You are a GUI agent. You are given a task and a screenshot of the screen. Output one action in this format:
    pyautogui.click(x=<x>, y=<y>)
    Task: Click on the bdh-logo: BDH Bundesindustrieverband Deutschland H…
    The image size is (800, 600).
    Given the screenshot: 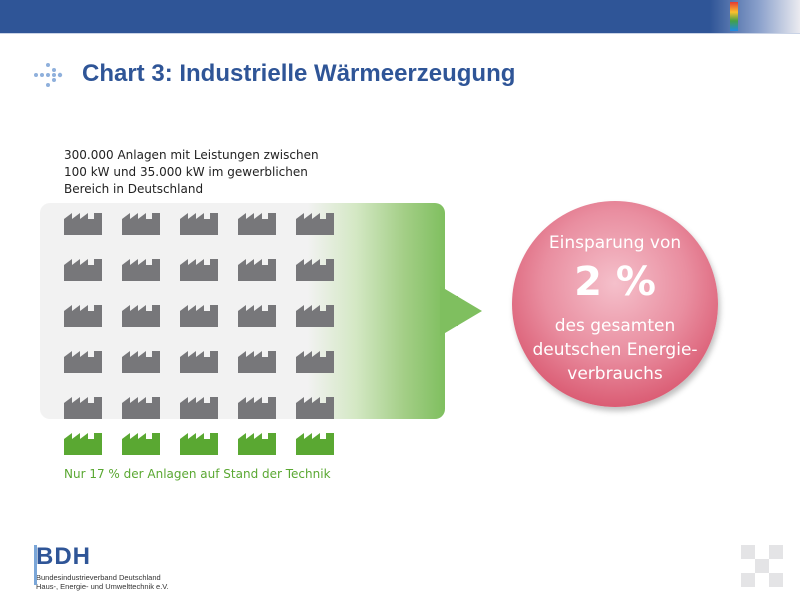 What is the action you would take?
    pyautogui.click(x=101, y=567)
    